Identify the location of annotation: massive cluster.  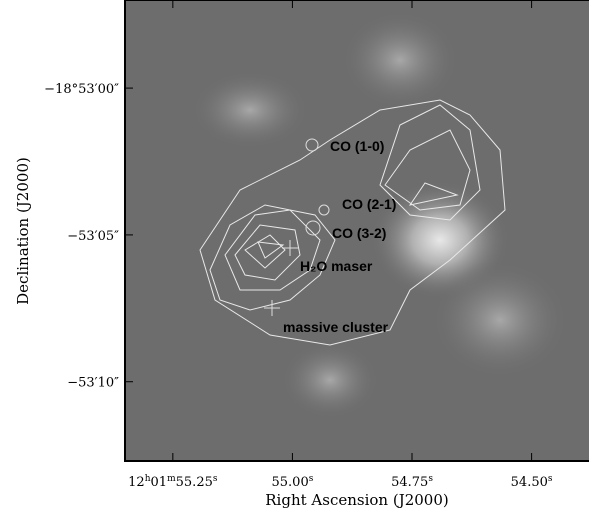
(336, 327).